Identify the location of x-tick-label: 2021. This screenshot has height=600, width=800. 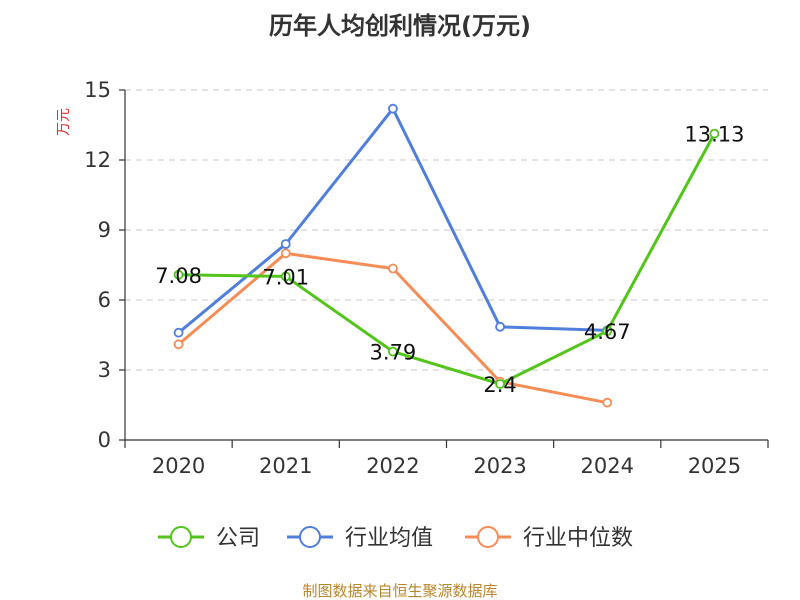
(285, 466).